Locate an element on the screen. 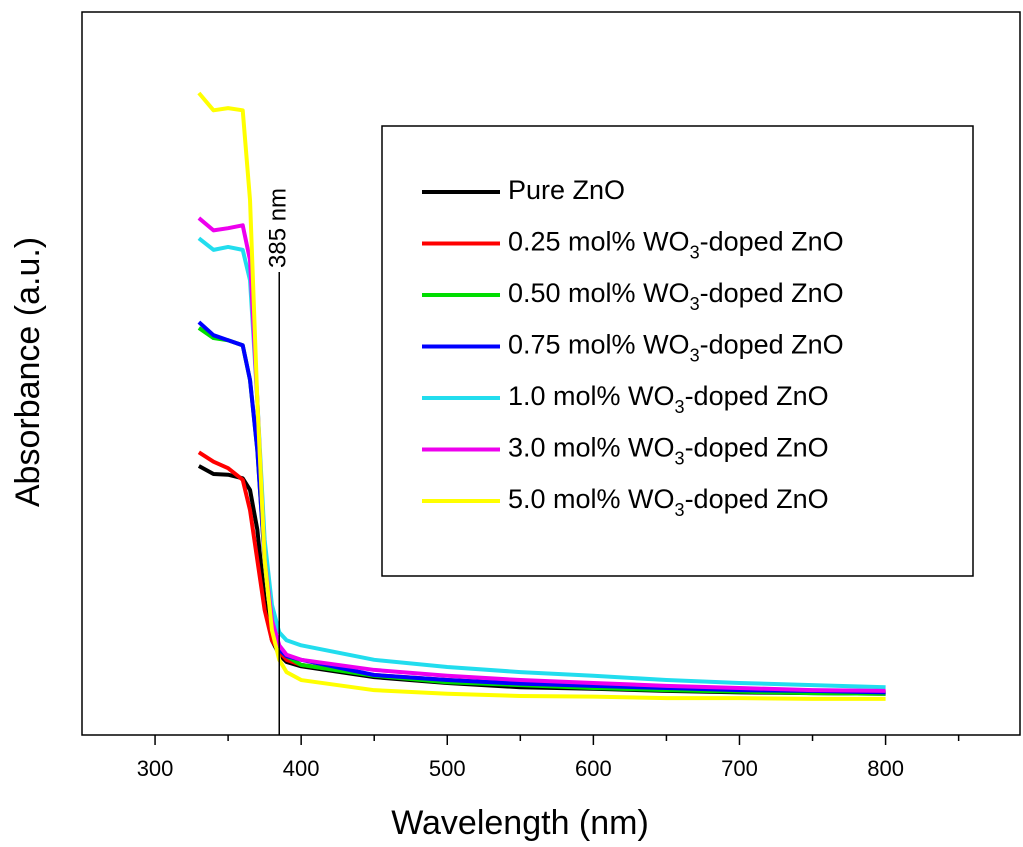 This screenshot has height=847, width=1023. legend-label: 5.0 mol% WO3-doped ZnO is located at coordinates (668, 502).